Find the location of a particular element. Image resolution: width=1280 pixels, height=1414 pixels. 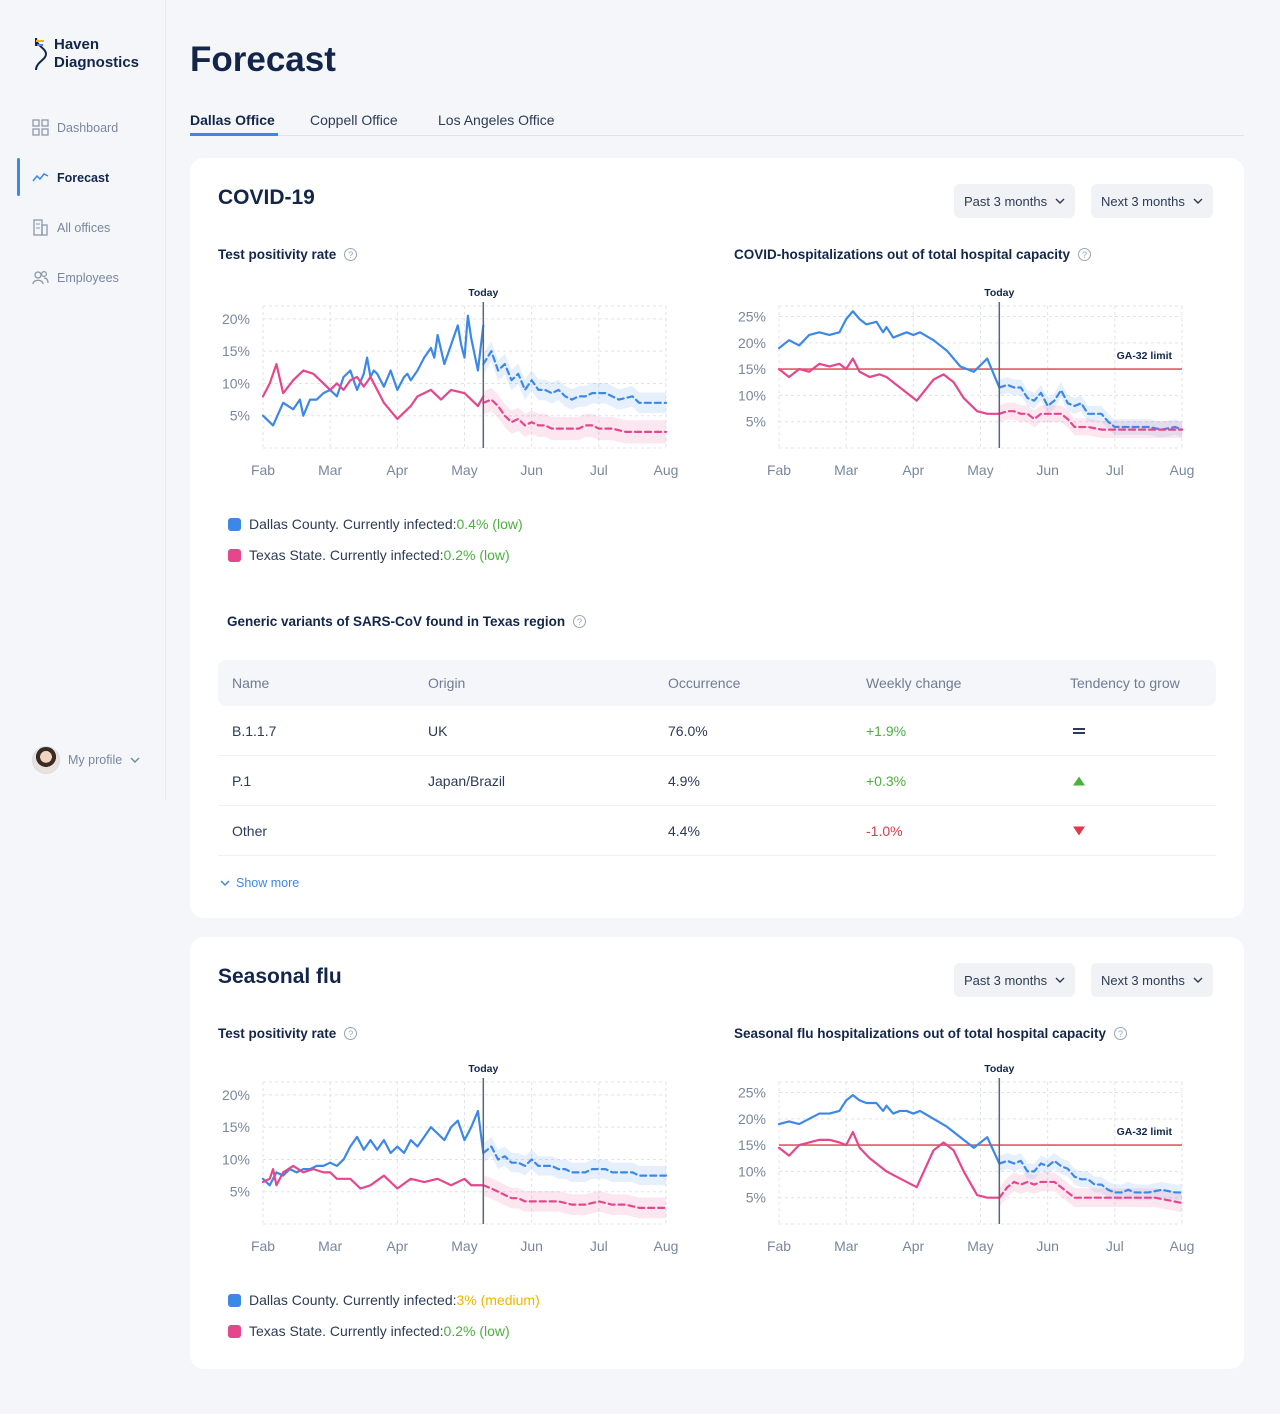

column-header-occurrence: Occurrence is located at coordinates (704, 683).